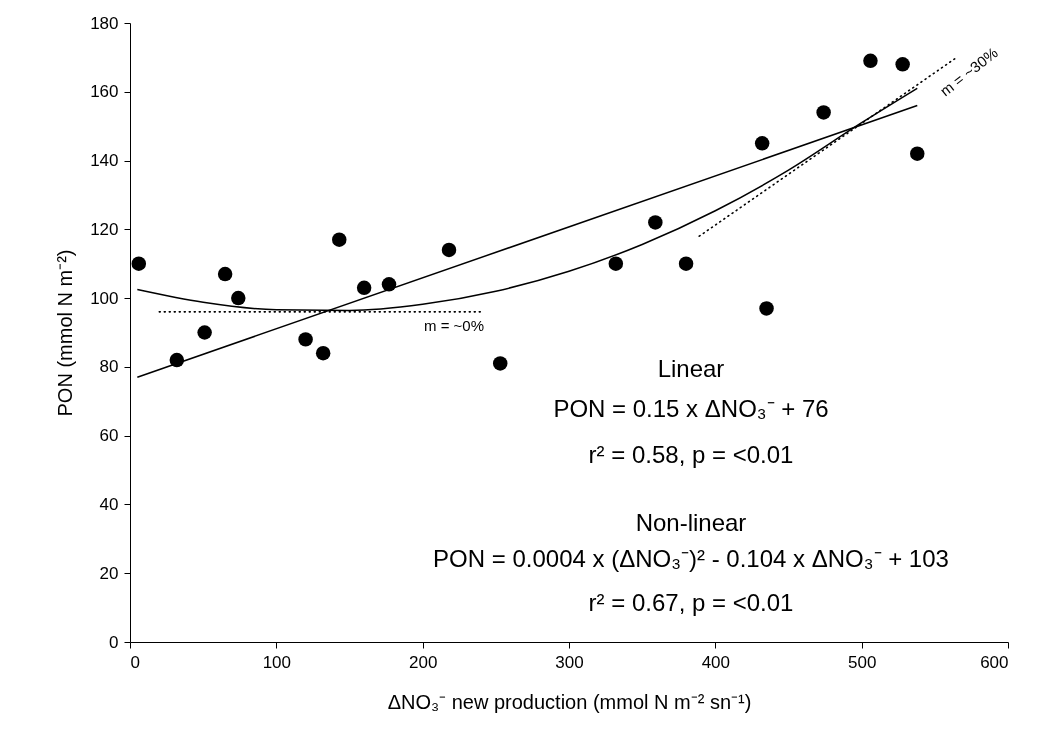  What do you see at coordinates (109, 573) in the screenshot?
I see `y-tick-label: 20` at bounding box center [109, 573].